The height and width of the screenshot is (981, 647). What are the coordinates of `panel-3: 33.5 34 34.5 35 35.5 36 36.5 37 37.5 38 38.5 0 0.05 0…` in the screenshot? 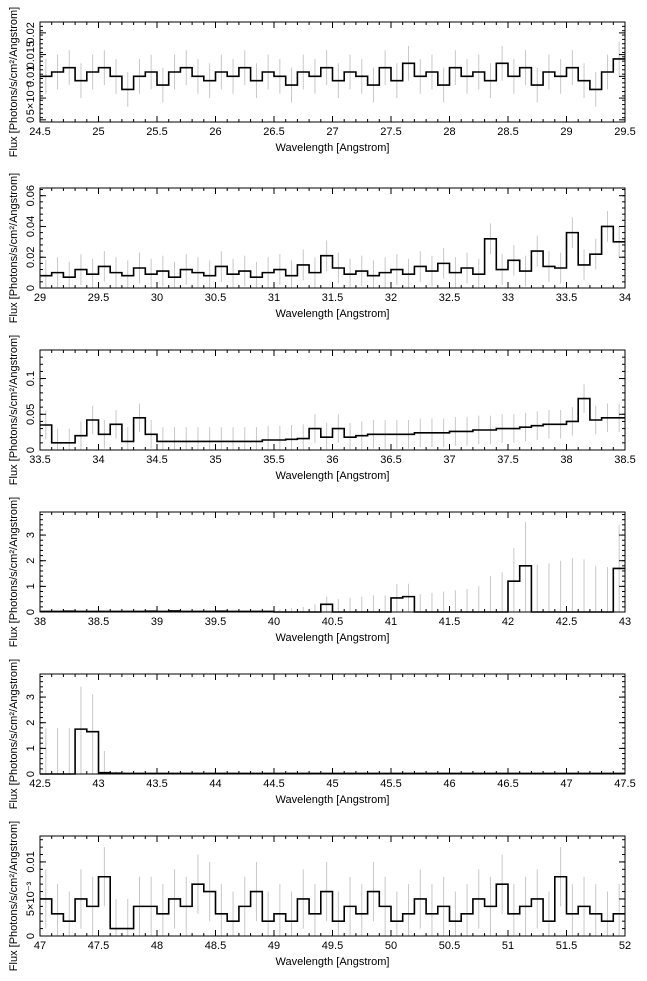 It's located at (322, 410).